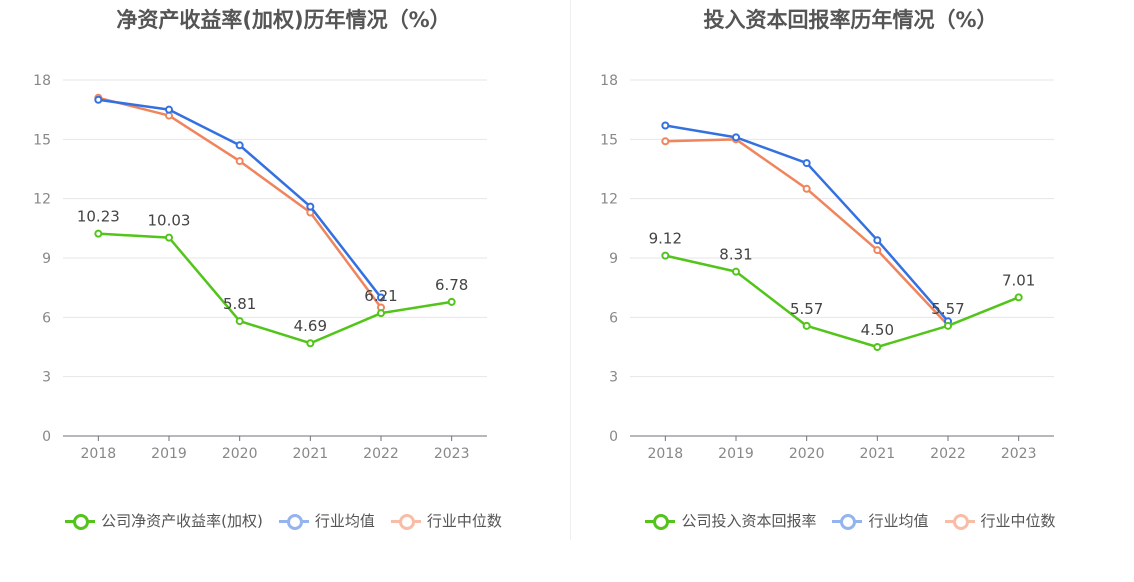  I want to click on roe-chart-legend: 公司净资产收益率(加权) 行业均值 行业中位数, so click(283, 520).